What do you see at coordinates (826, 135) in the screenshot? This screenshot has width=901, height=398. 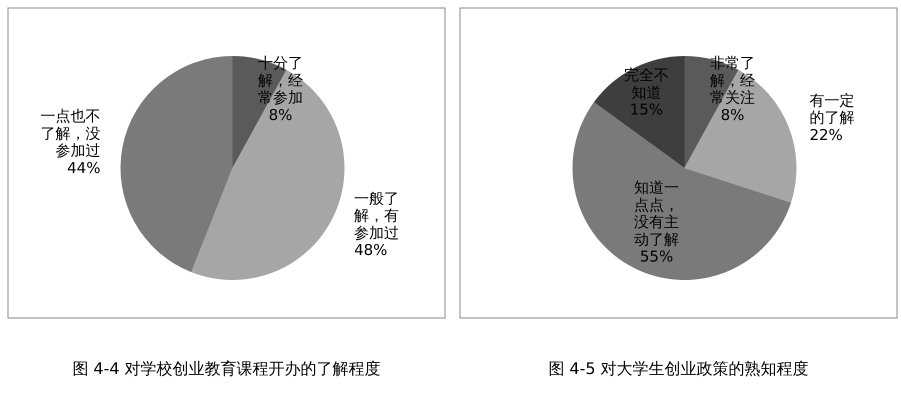 I see `data-label: 22%` at bounding box center [826, 135].